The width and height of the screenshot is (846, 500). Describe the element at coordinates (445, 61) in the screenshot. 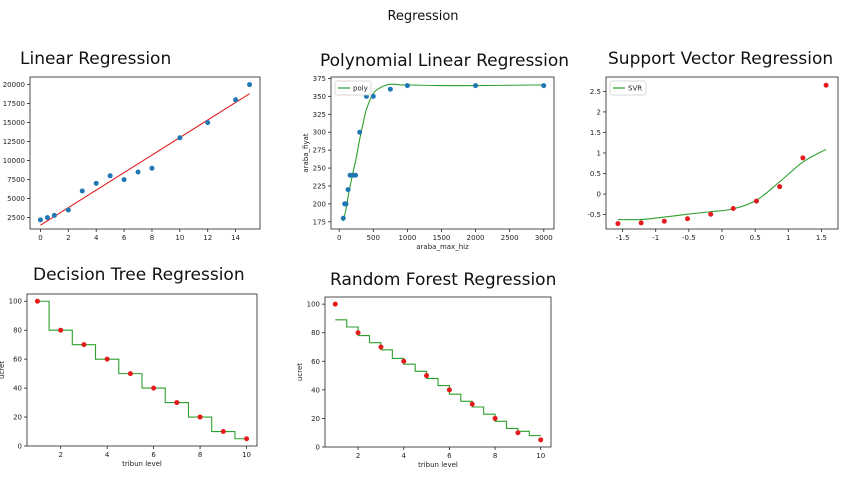

I see `poly-title: Polynomial Linear Regression` at that location.